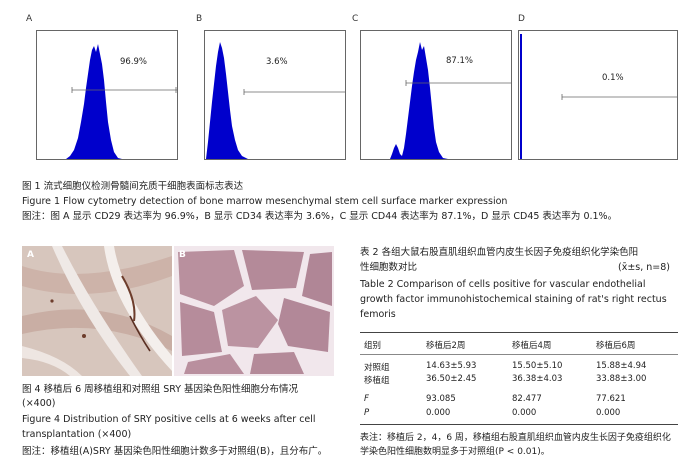 The height and width of the screenshot is (471, 696). Describe the element at coordinates (455, 452) in the screenshot. I see `table2-note-2: 学染色阳性细胞数明显多于对照组(P < 0.01)。` at that location.